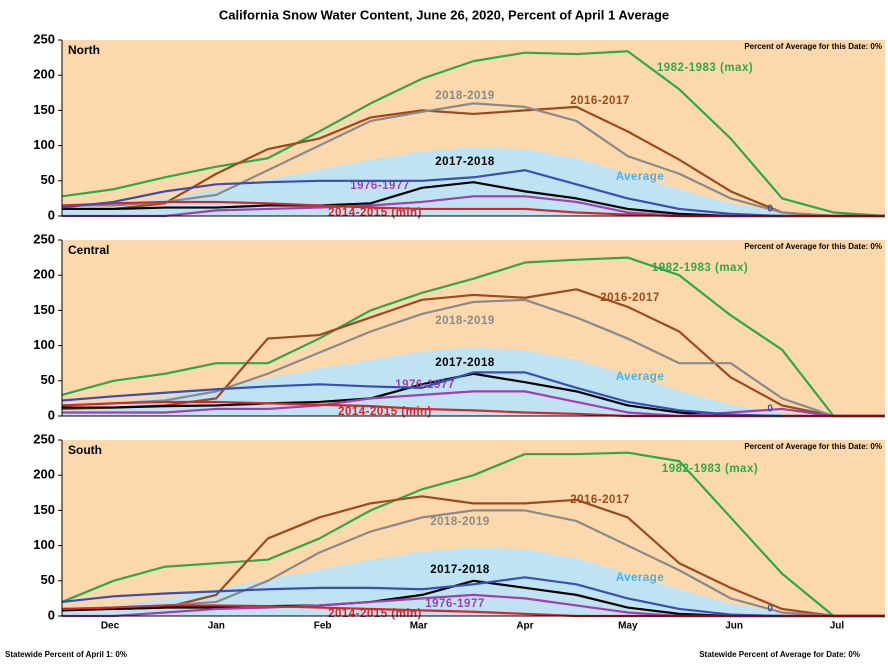  Describe the element at coordinates (734, 626) in the screenshot. I see `x-tick-label: Jun` at that location.